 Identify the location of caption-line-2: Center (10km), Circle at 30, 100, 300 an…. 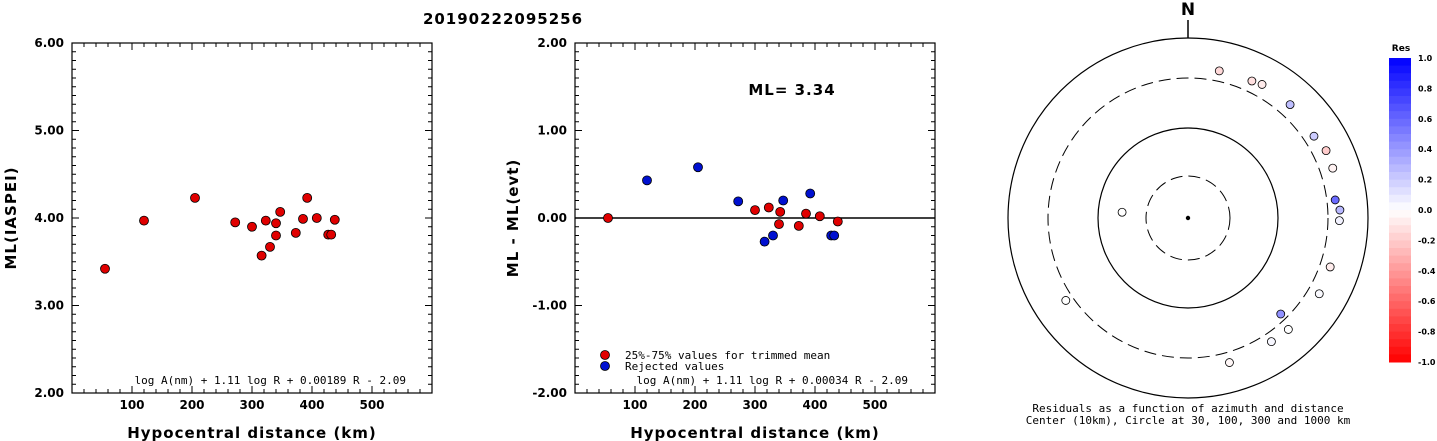
(1188, 420).